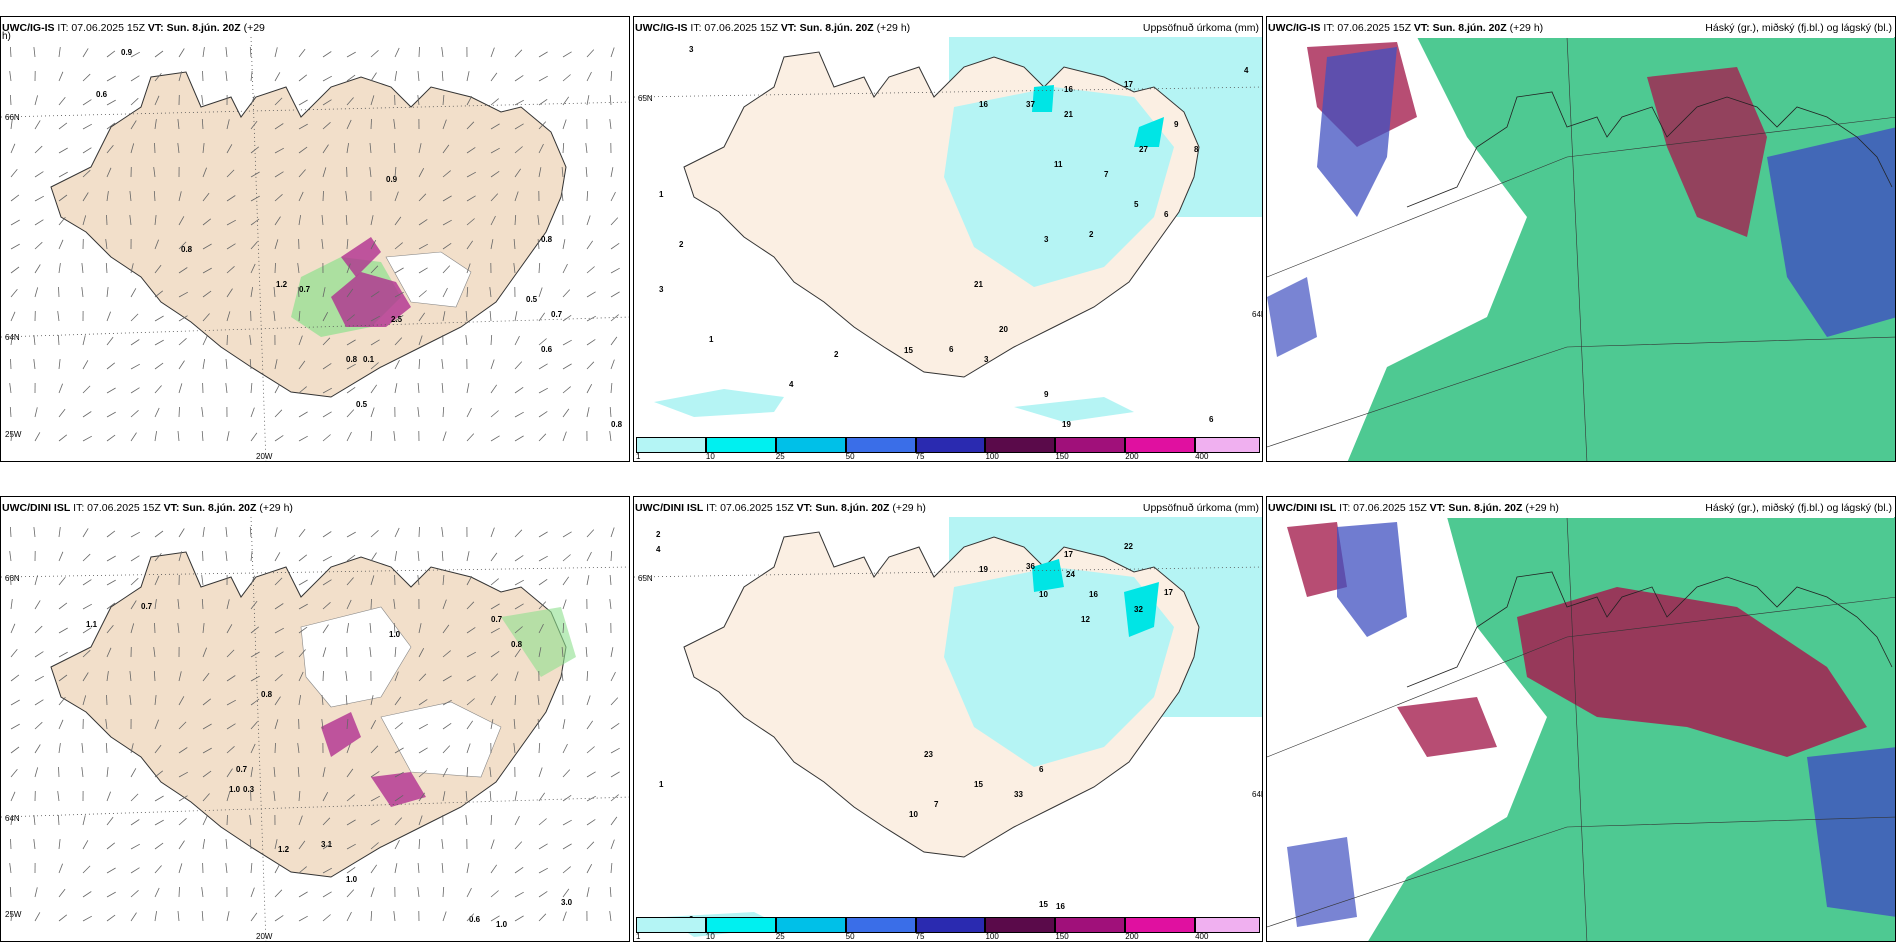 This screenshot has width=1900, height=950. Describe the element at coordinates (827, 28) in the screenshot. I see `valid-time: VT: Sun. 8.jún. 20Z` at that location.